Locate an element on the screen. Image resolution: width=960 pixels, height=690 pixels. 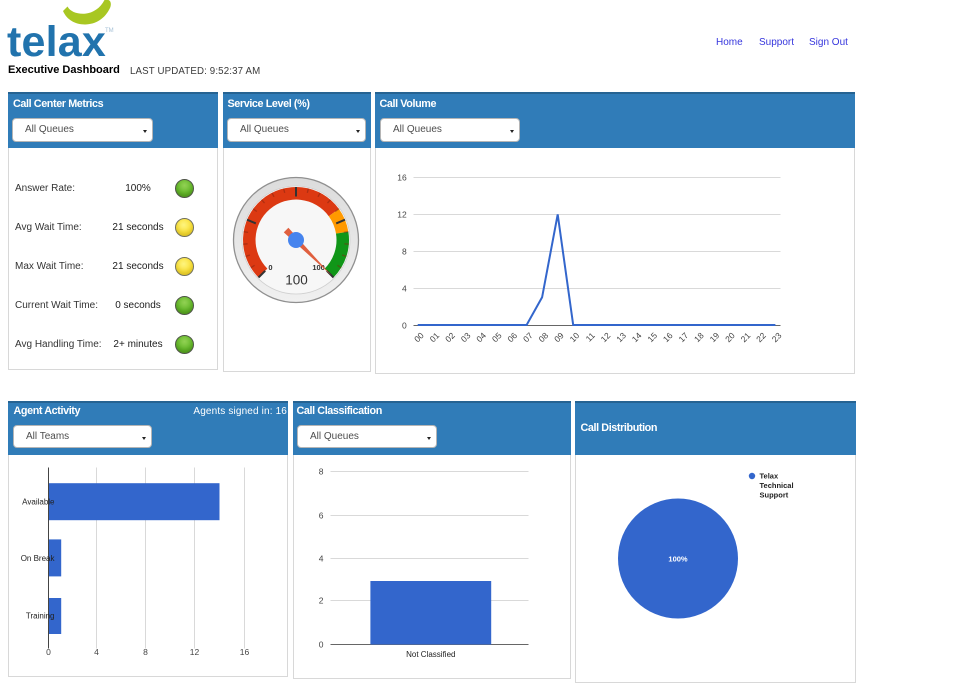
svg-text: 14 is located at coordinates (637, 337).